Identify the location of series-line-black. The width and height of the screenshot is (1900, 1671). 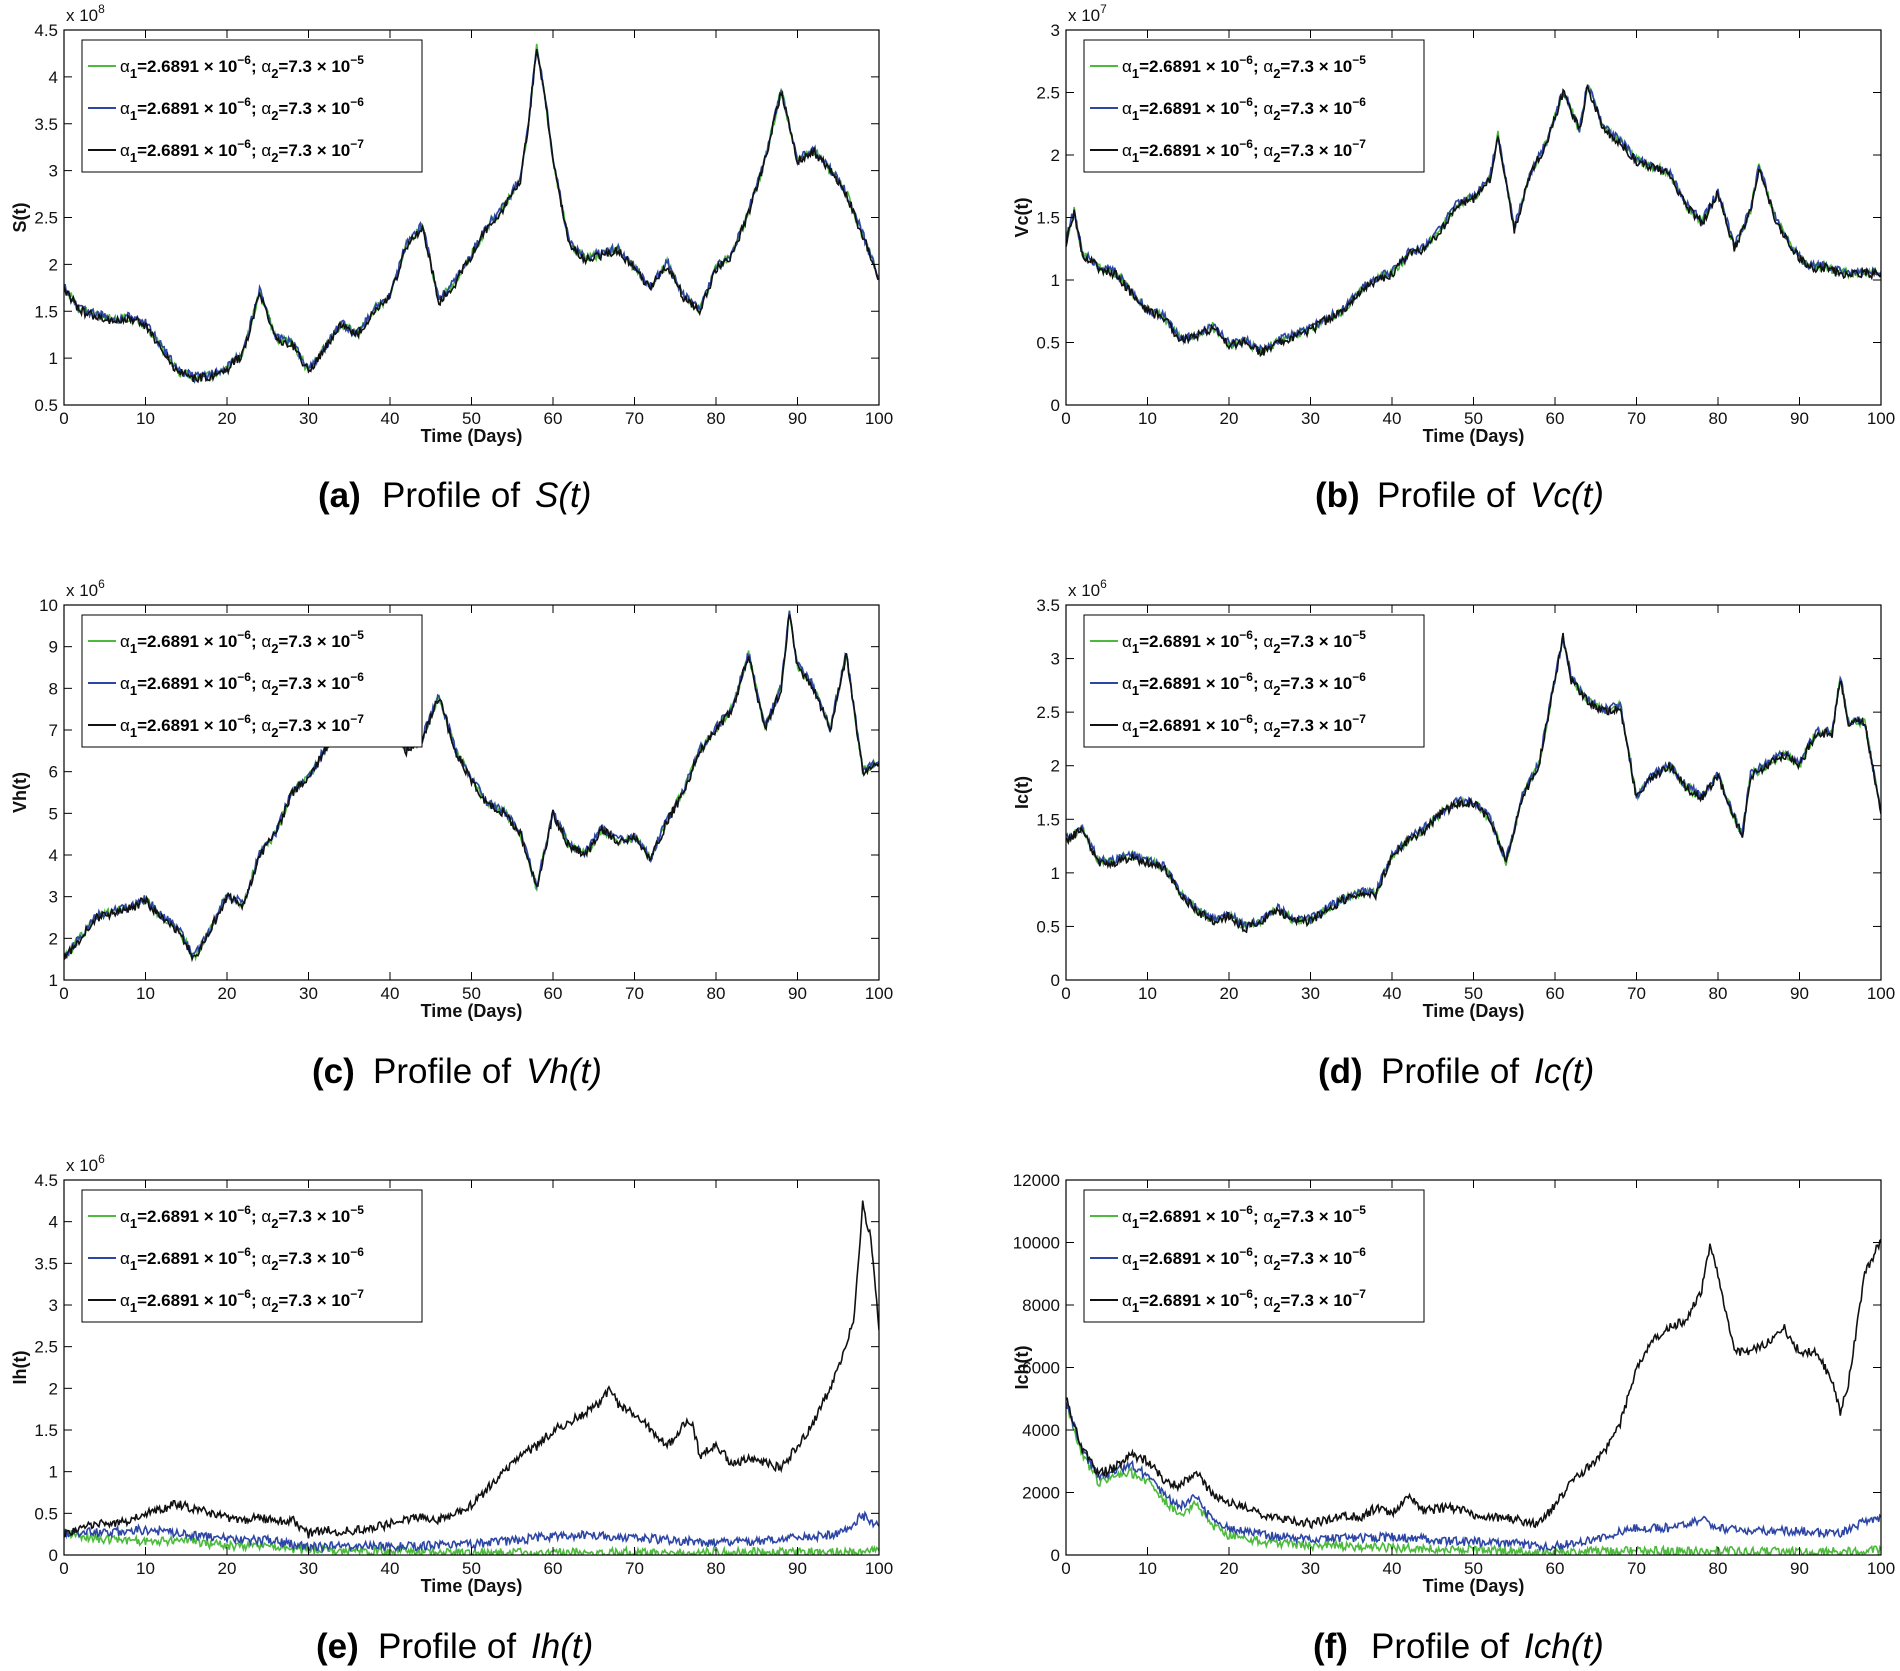
(471, 216).